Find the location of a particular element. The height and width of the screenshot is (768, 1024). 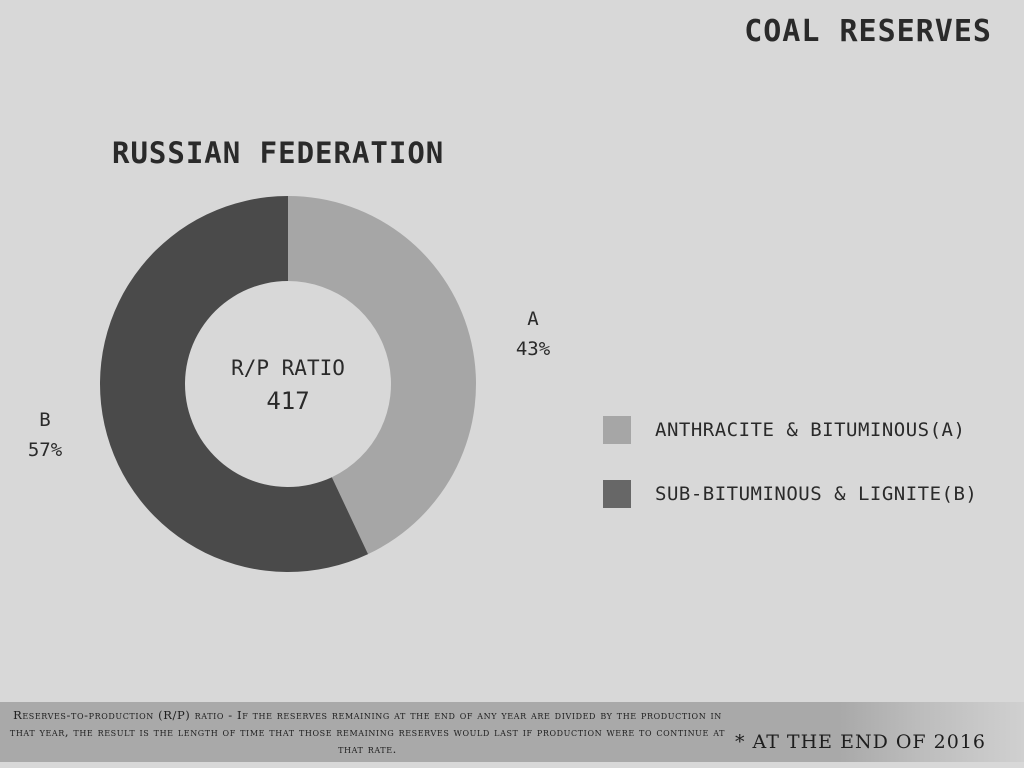

slice-label-b: B 57% is located at coordinates (45, 435).